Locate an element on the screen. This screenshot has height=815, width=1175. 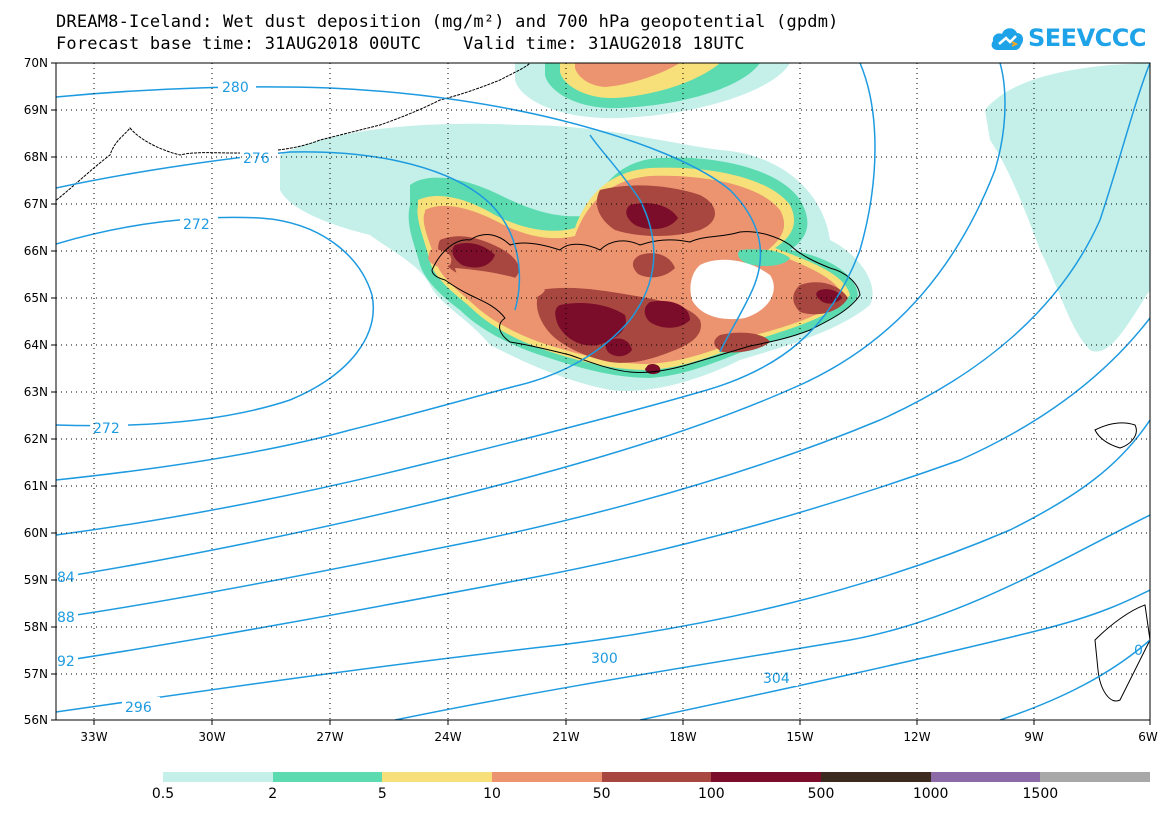
lon-label: 15W is located at coordinates (799, 737).